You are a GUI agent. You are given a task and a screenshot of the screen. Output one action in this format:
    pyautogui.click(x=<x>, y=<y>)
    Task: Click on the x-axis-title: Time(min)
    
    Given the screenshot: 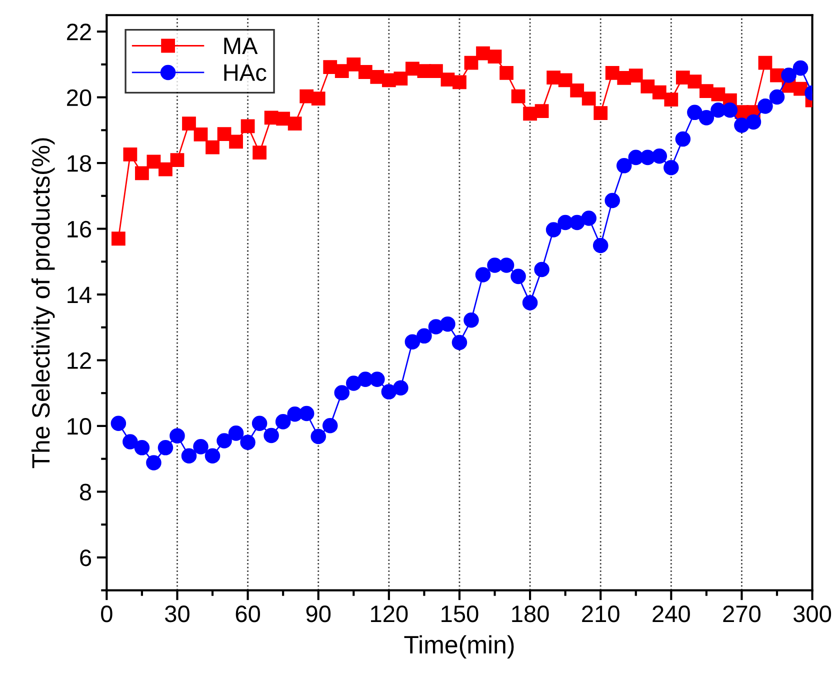 What is the action you would take?
    pyautogui.click(x=459, y=647)
    